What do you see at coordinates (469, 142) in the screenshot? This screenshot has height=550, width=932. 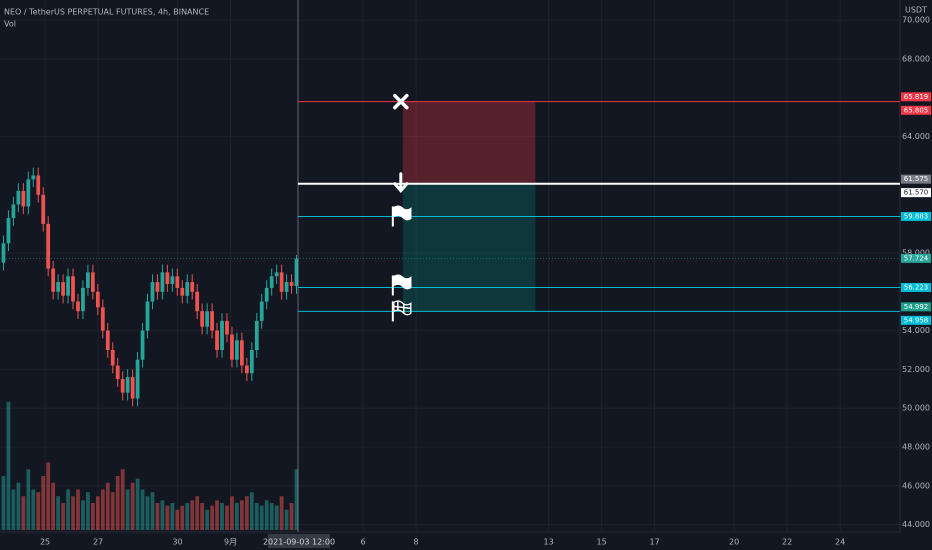 I see `stop-zone` at bounding box center [469, 142].